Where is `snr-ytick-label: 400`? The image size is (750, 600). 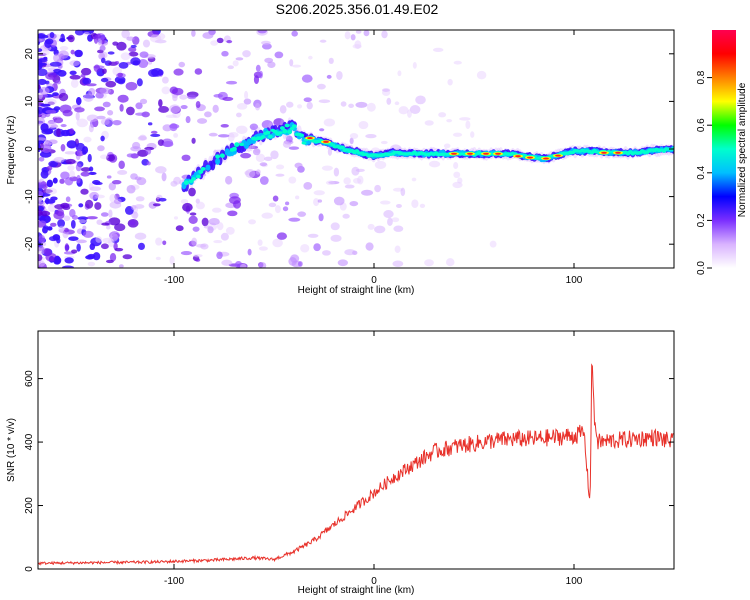
snr-ytick-label: 400 is located at coordinates (29, 441).